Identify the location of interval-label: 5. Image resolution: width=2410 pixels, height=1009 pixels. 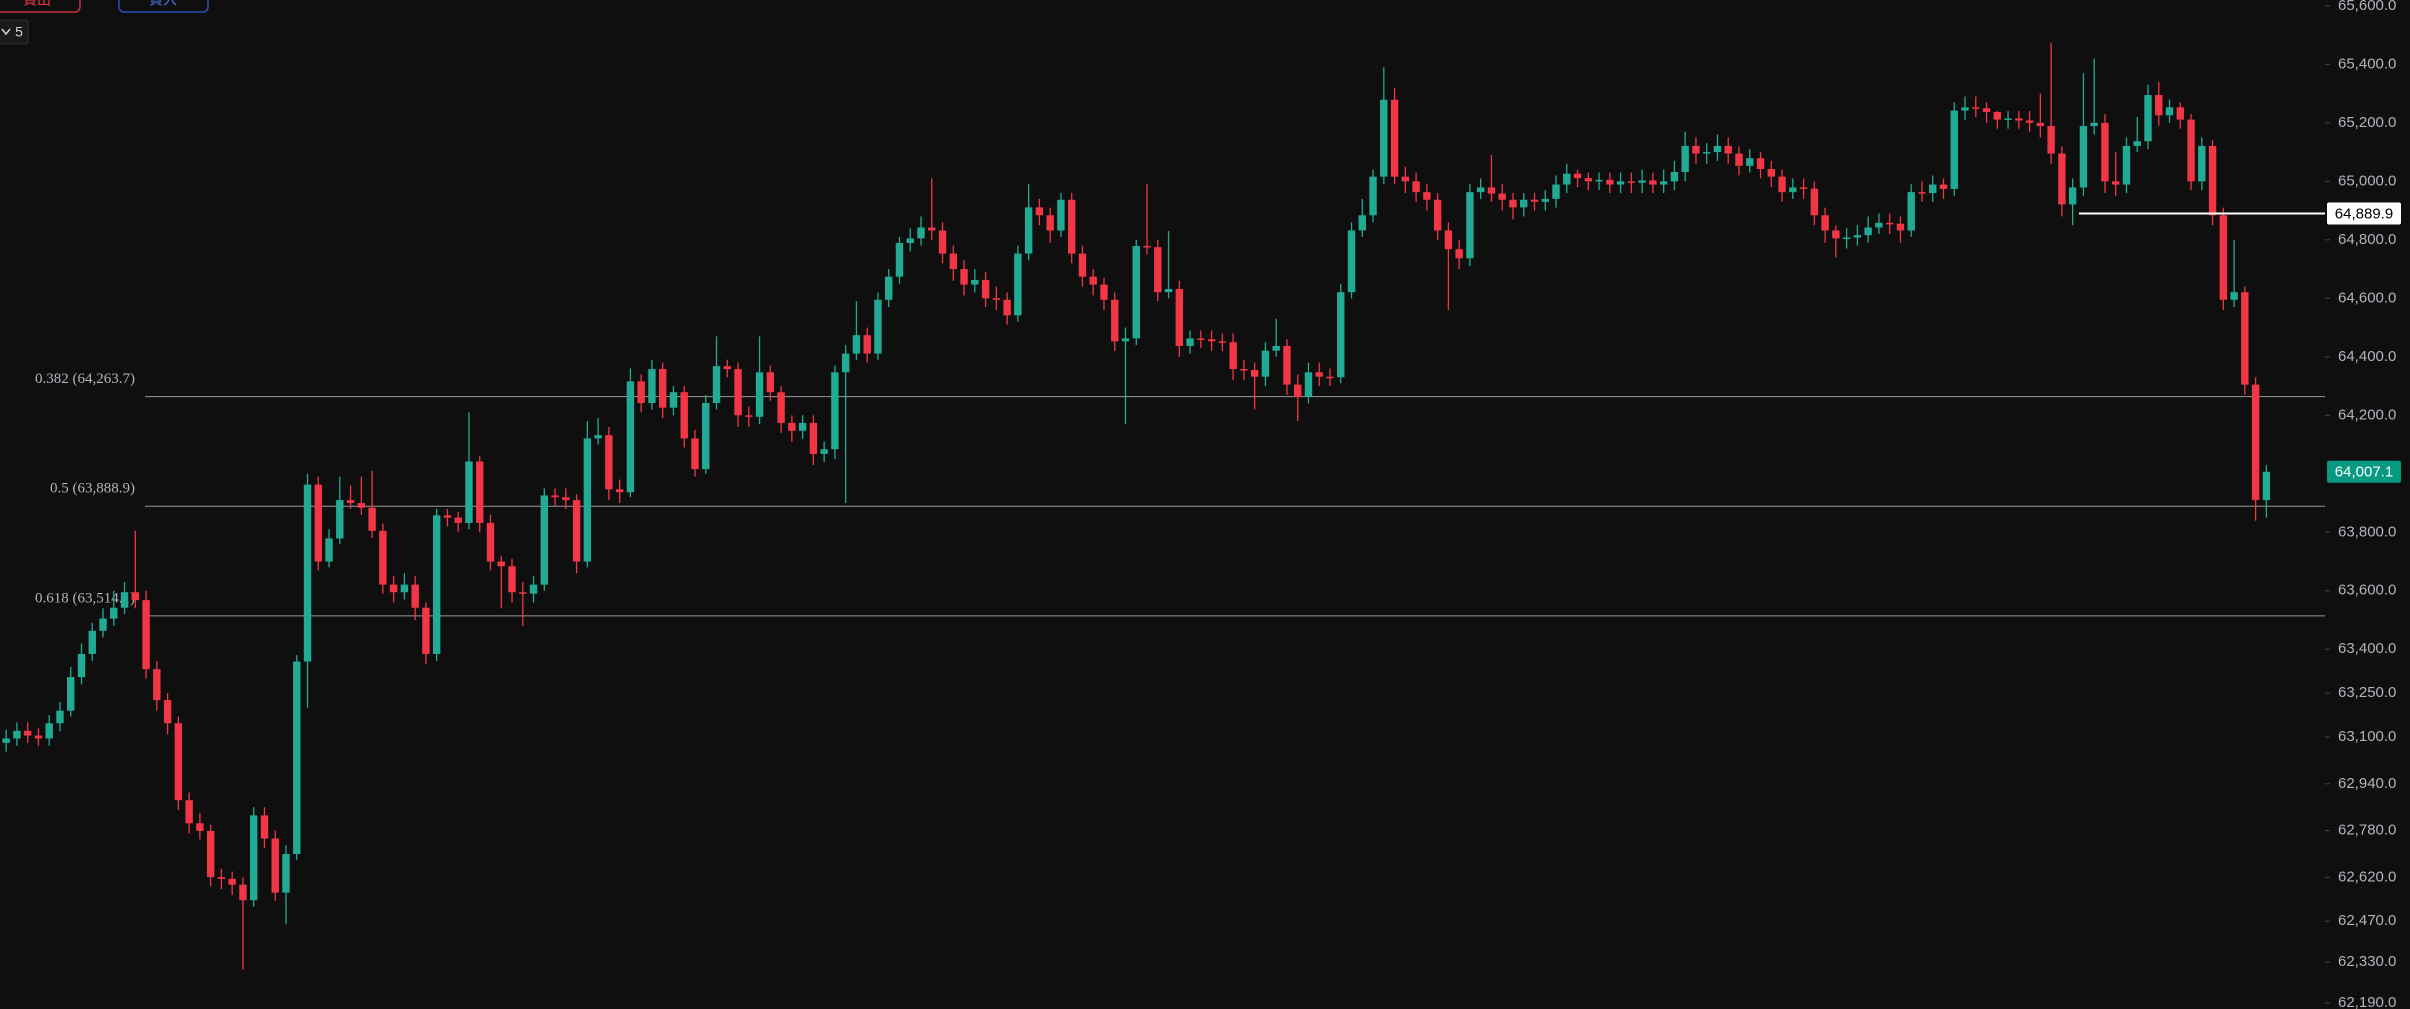
(19, 32).